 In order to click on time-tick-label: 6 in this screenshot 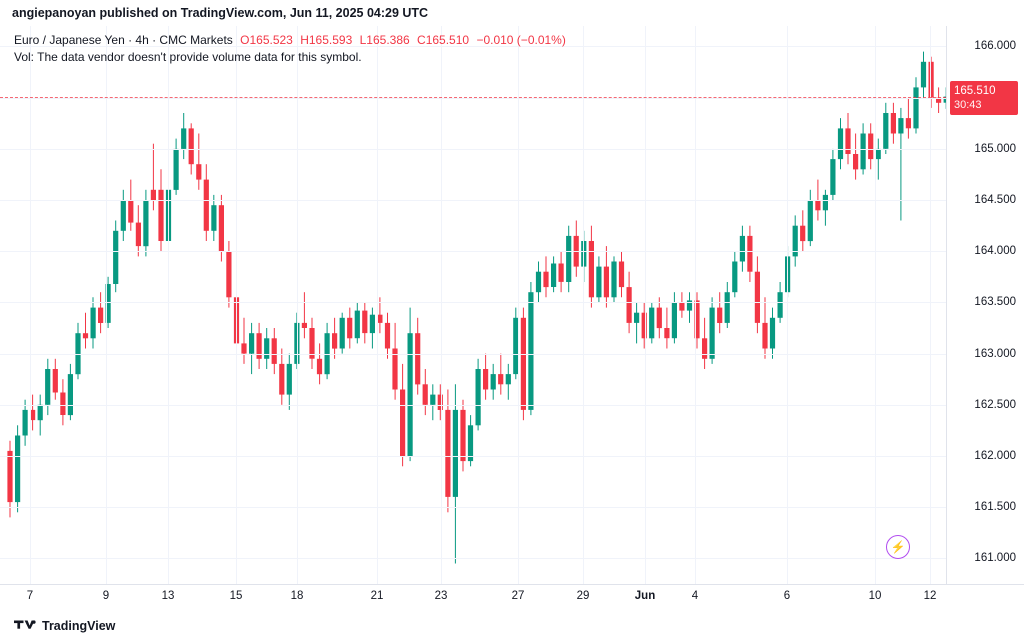, I will do `click(787, 596)`.